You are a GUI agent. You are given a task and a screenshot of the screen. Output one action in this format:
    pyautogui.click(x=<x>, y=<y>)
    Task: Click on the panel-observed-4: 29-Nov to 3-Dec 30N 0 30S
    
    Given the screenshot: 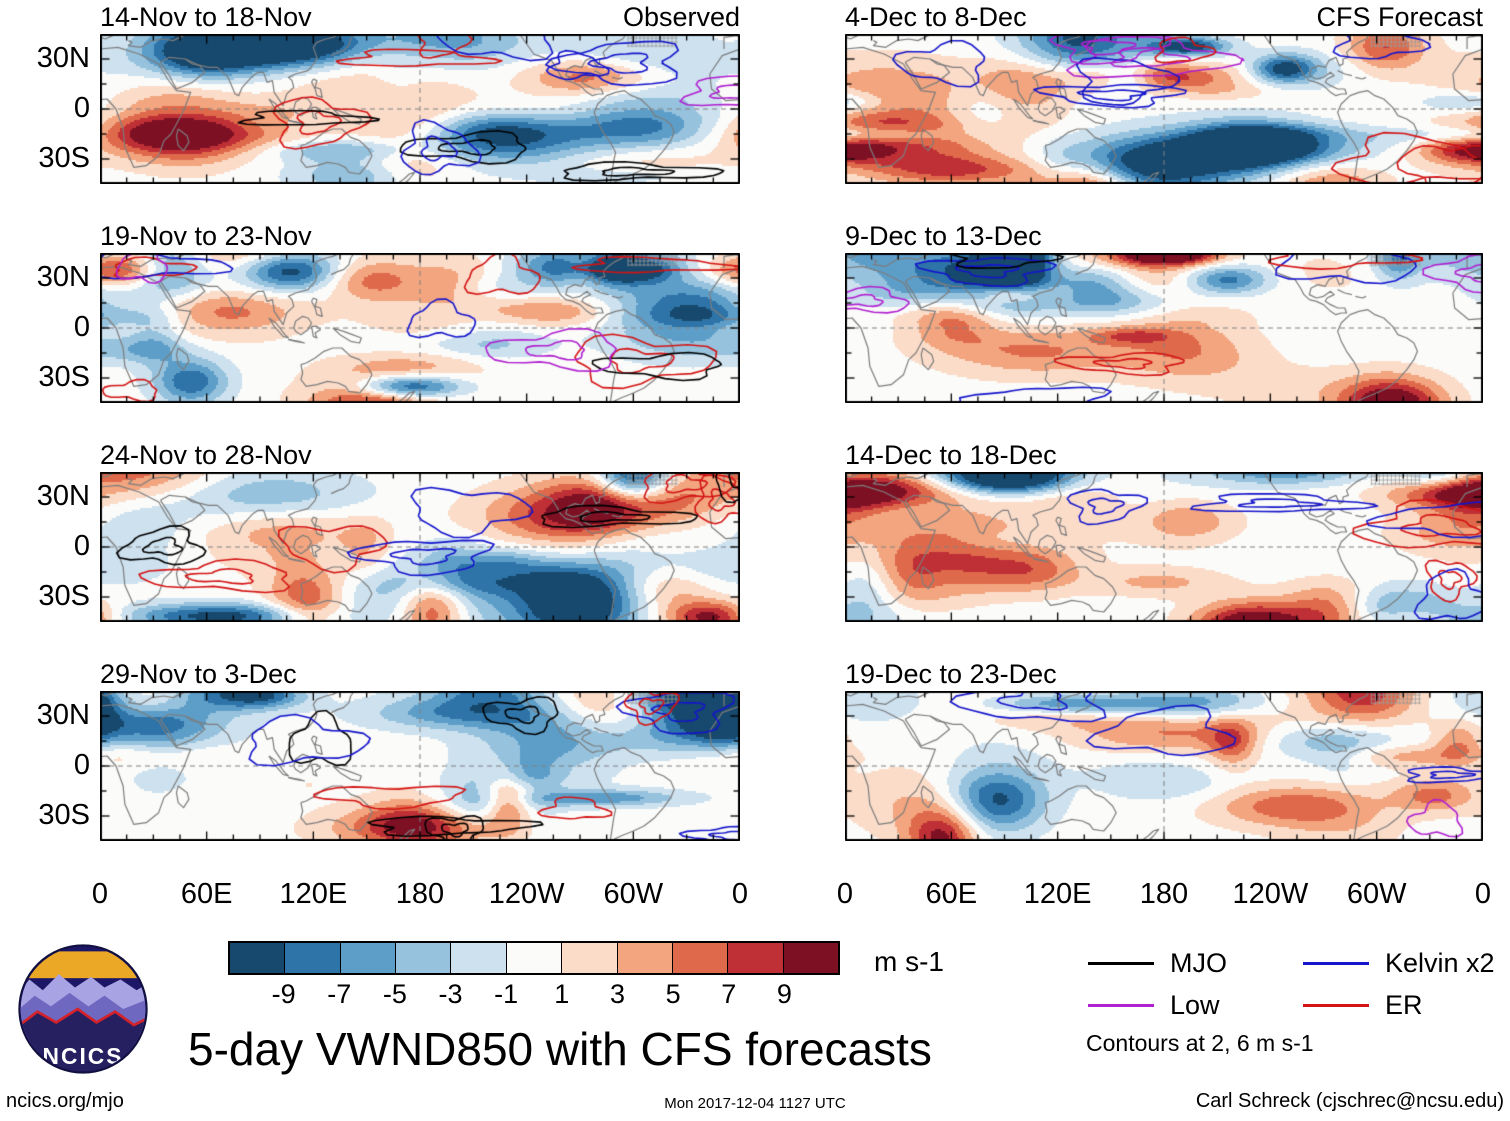 What is the action you would take?
    pyautogui.click(x=388, y=750)
    